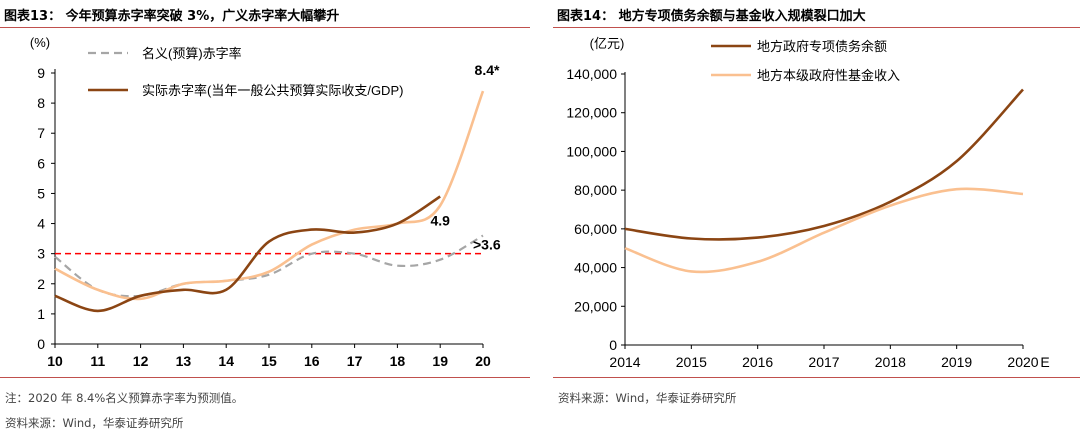 This screenshot has width=1080, height=439. What do you see at coordinates (595, 306) in the screenshot?
I see `right-y-tick-label: 20,000` at bounding box center [595, 306].